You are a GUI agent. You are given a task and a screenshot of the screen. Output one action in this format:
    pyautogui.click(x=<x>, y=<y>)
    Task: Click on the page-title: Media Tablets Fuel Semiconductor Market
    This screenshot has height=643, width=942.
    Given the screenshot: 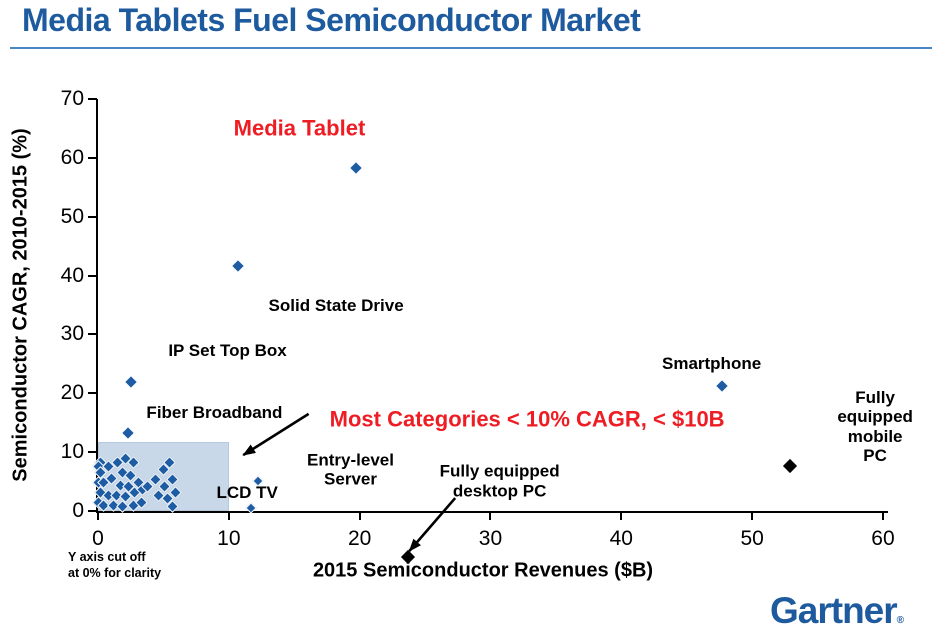 What is the action you would take?
    pyautogui.click(x=331, y=20)
    